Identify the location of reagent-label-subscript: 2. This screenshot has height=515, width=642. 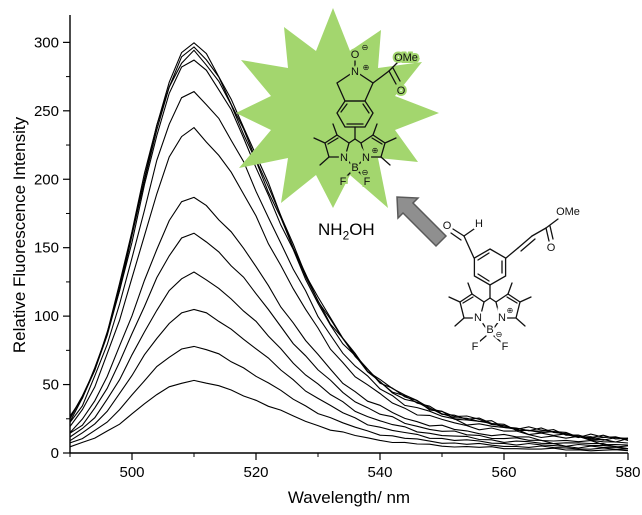
(346, 235).